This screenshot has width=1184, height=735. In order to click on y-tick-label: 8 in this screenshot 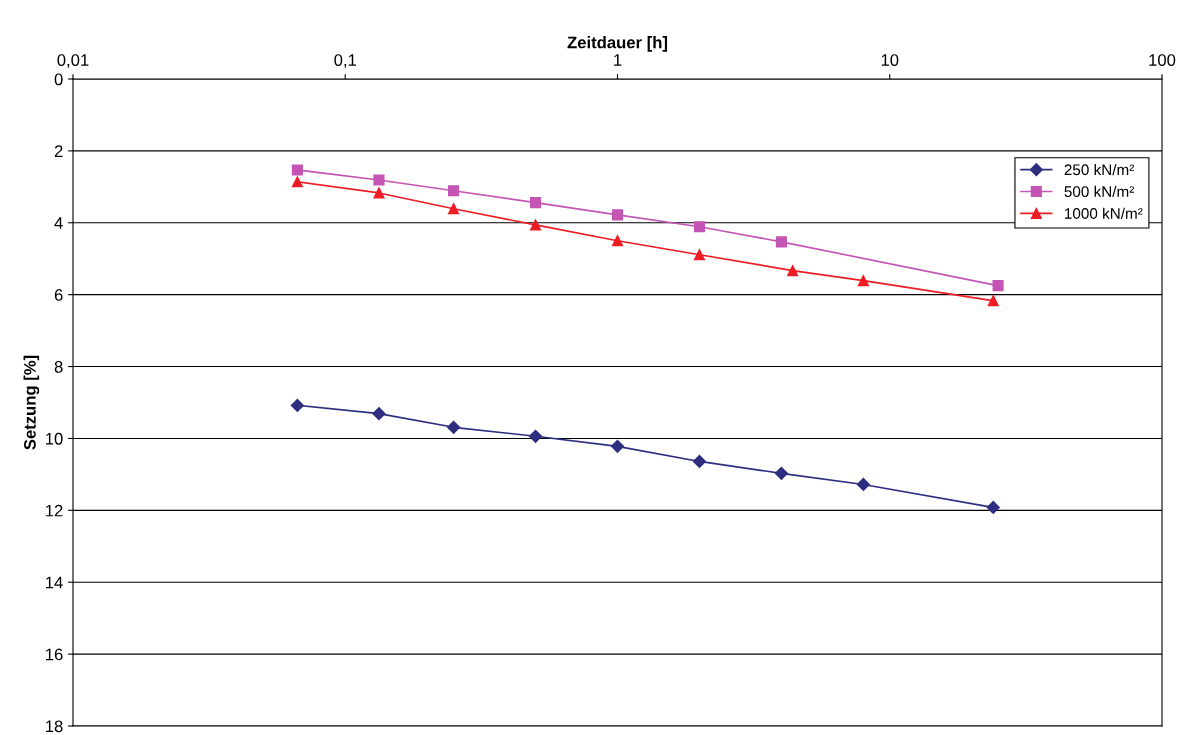, I will do `click(58, 366)`.